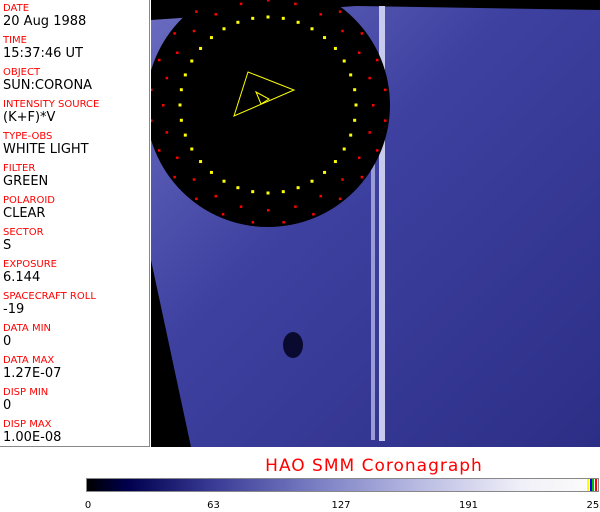  What do you see at coordinates (30, 264) in the screenshot?
I see `field-label: EXPOSURE` at bounding box center [30, 264].